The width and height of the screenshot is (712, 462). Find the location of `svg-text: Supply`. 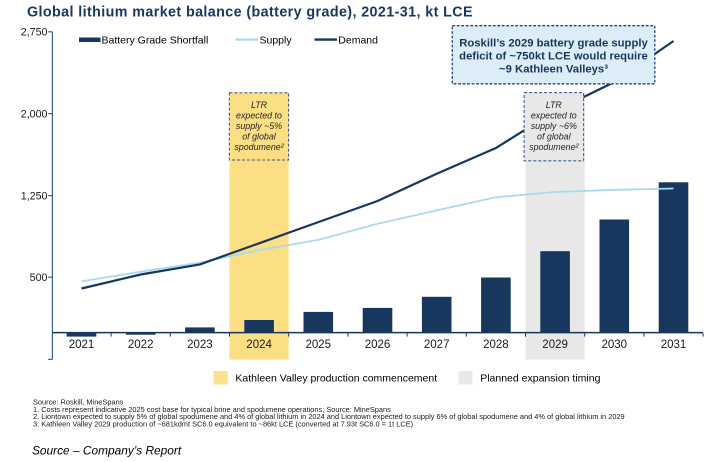

svg-text: Supply is located at coordinates (276, 41).